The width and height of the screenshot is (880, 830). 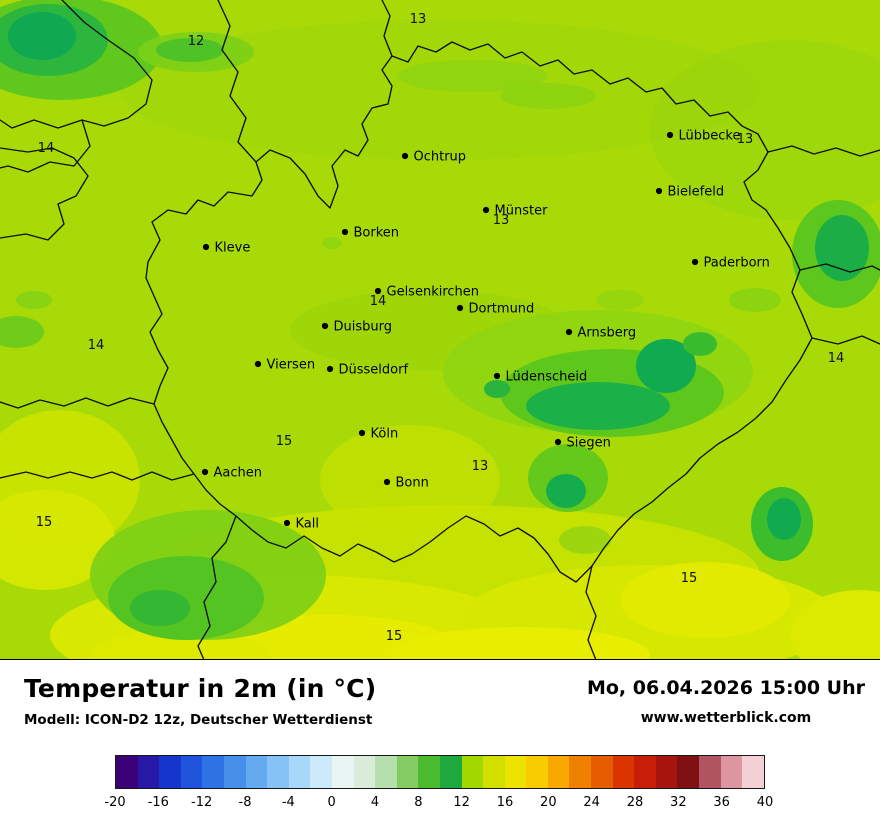 I want to click on forecast-datetime: Mo, 06.04.2026 15:00 Uhr, so click(x=725, y=688).